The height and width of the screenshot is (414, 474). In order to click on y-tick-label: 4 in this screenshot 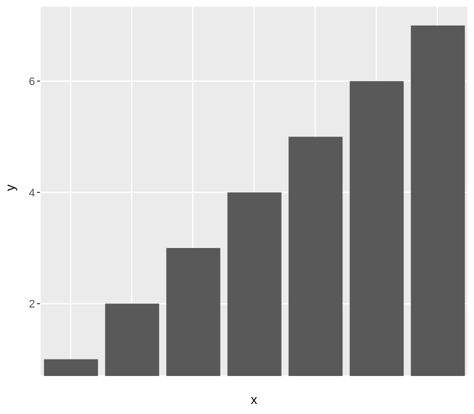, I will do `click(31, 193)`.